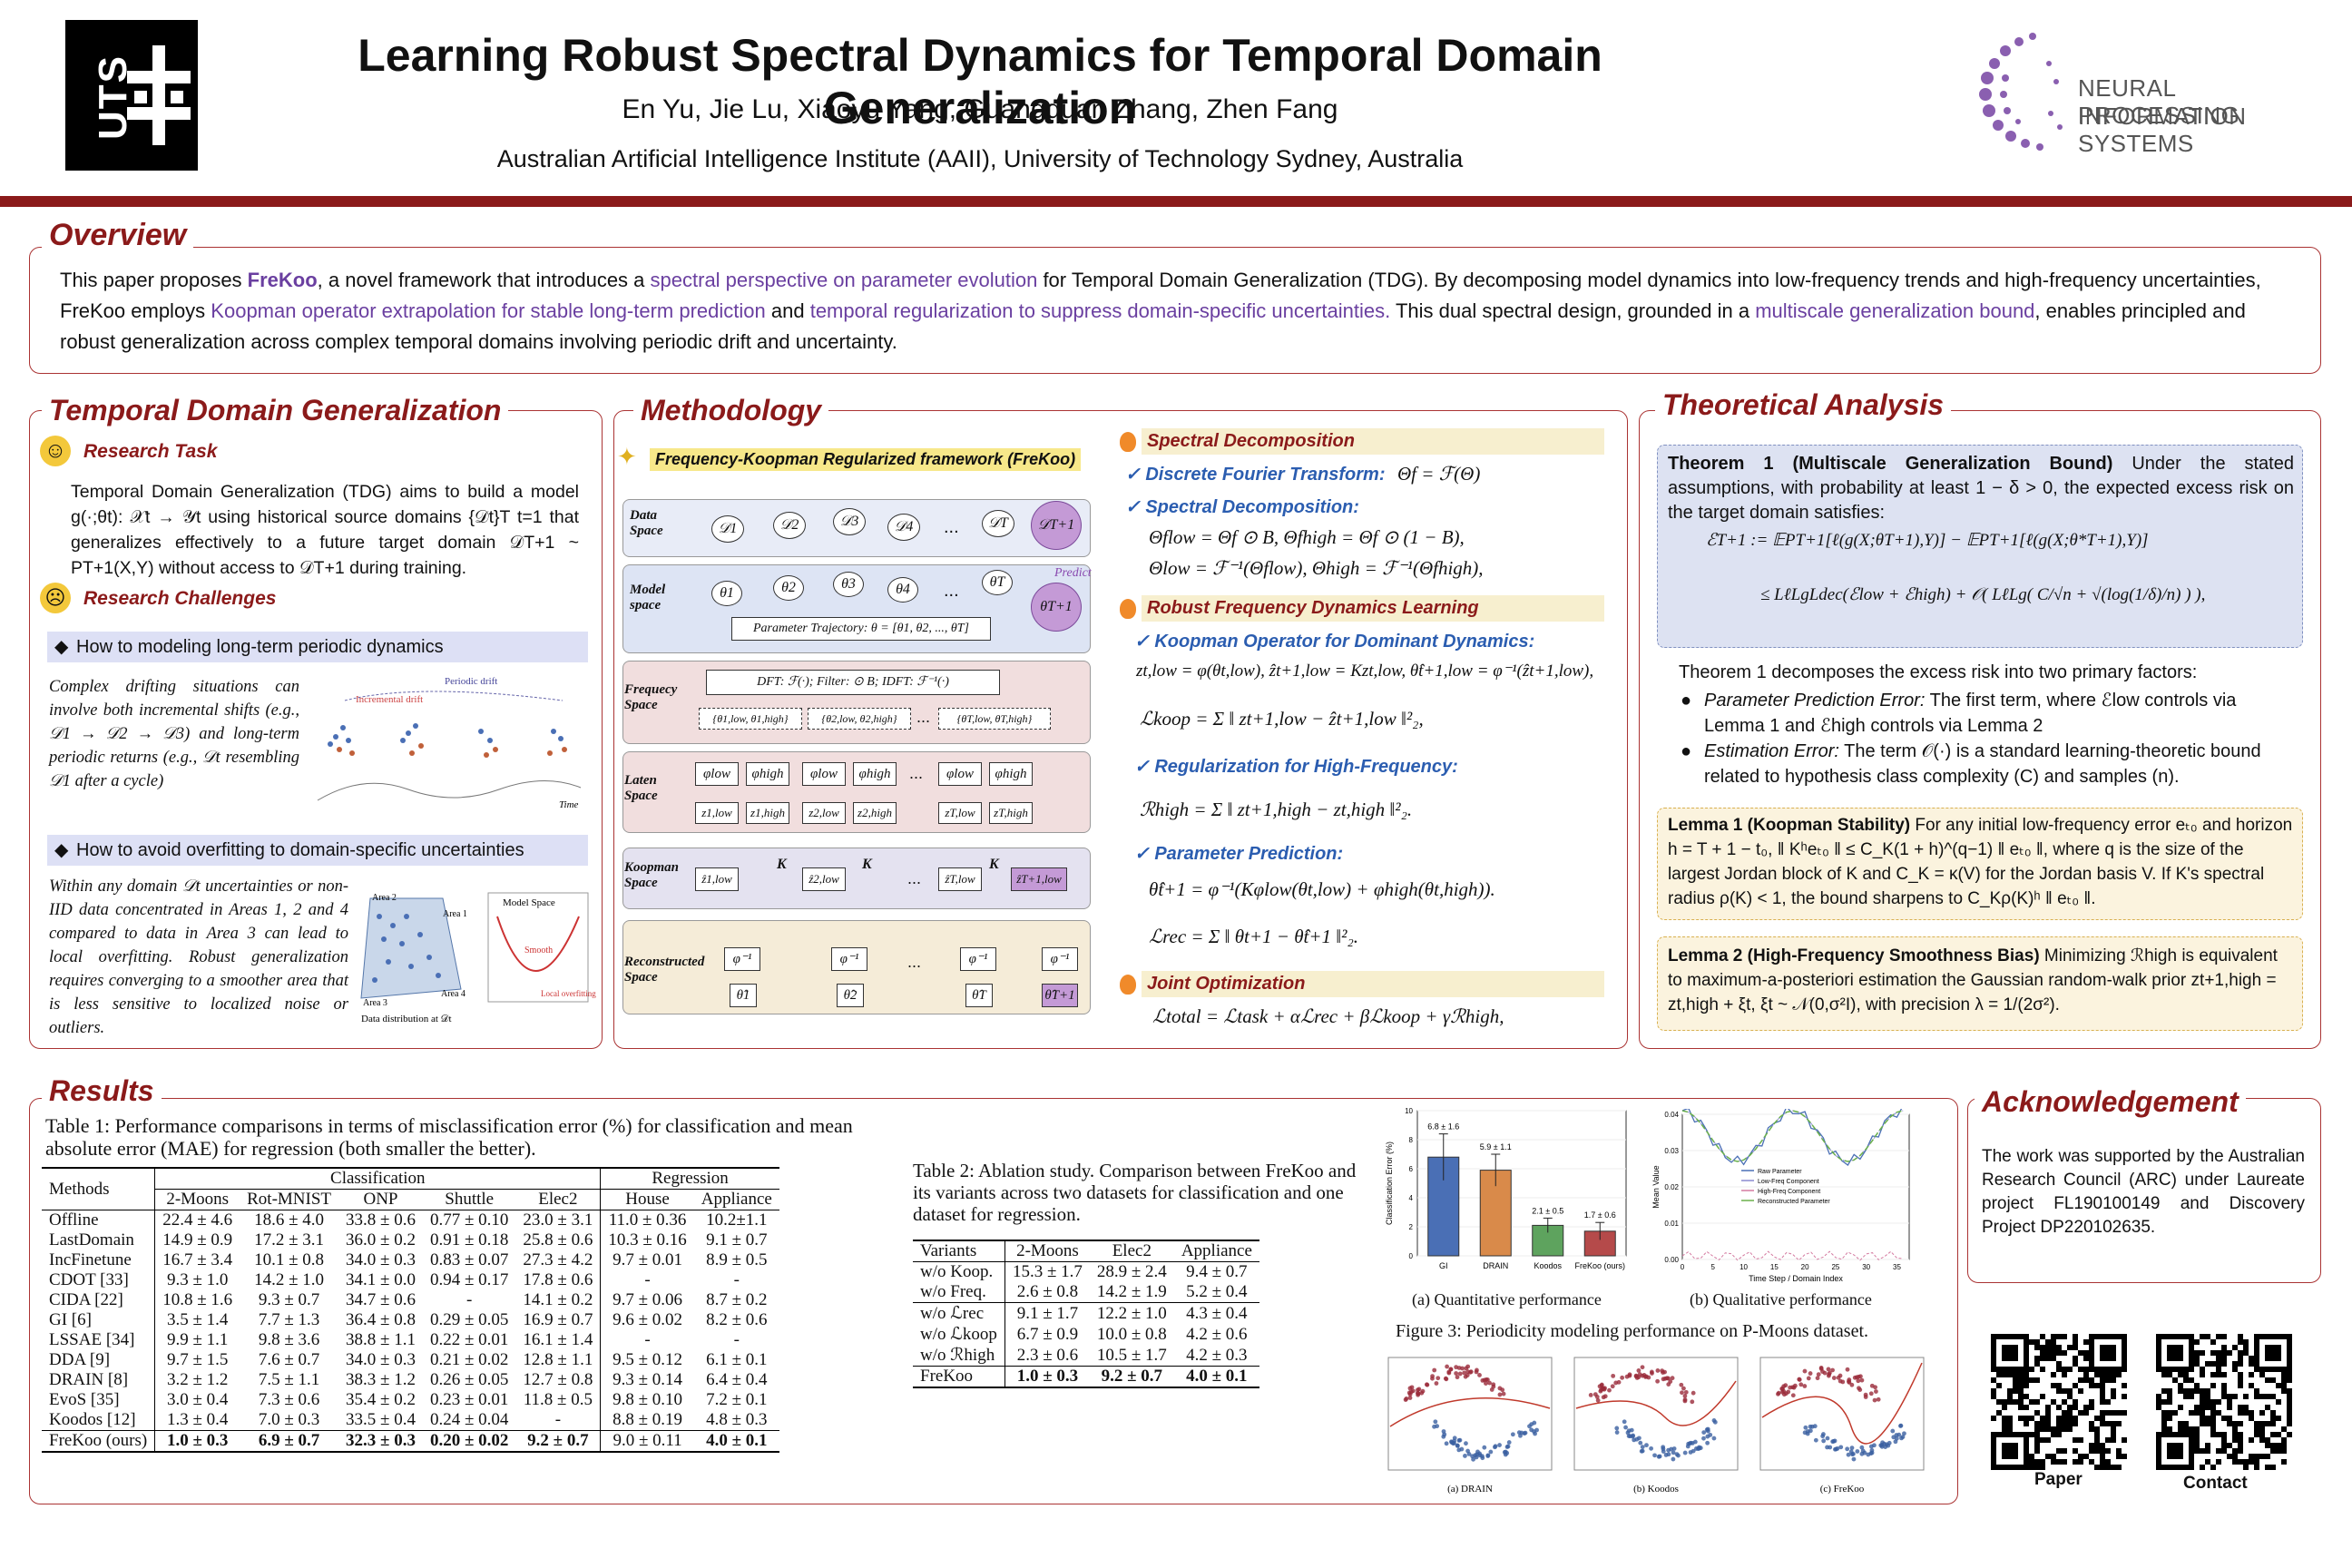 The width and height of the screenshot is (2352, 1568). What do you see at coordinates (197, 1220) in the screenshot?
I see `table-cell: 22.4 ± 4.6` at bounding box center [197, 1220].